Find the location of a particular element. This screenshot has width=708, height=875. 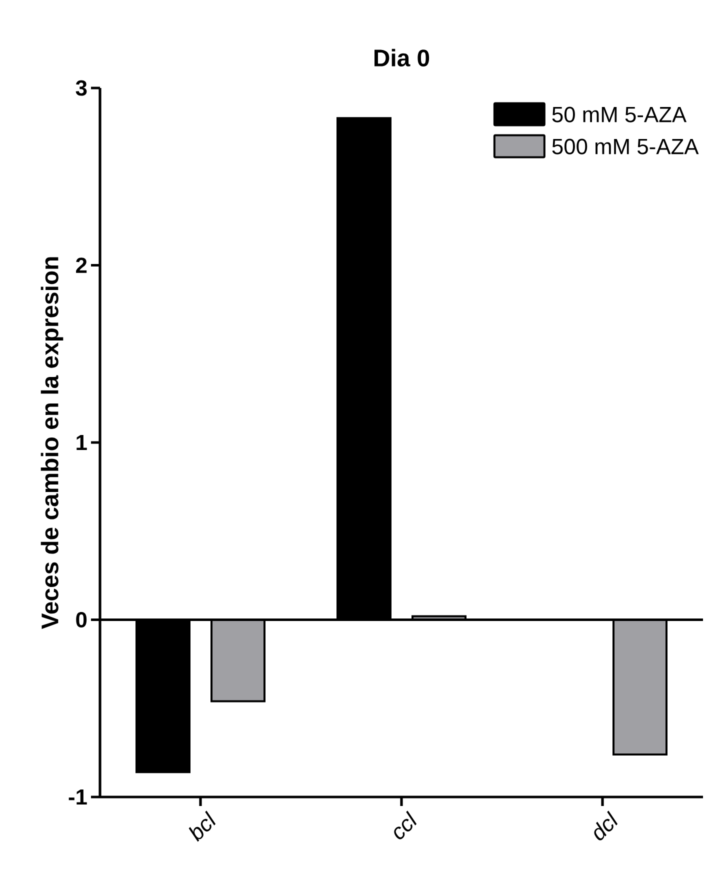

x-tick-label: ccl is located at coordinates (405, 825).